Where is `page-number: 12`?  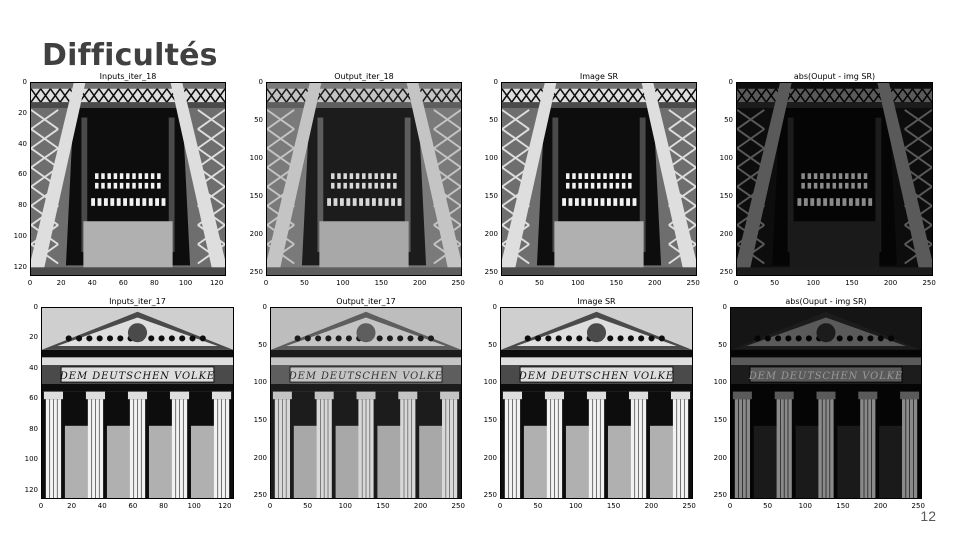 page-number: 12 is located at coordinates (928, 516).